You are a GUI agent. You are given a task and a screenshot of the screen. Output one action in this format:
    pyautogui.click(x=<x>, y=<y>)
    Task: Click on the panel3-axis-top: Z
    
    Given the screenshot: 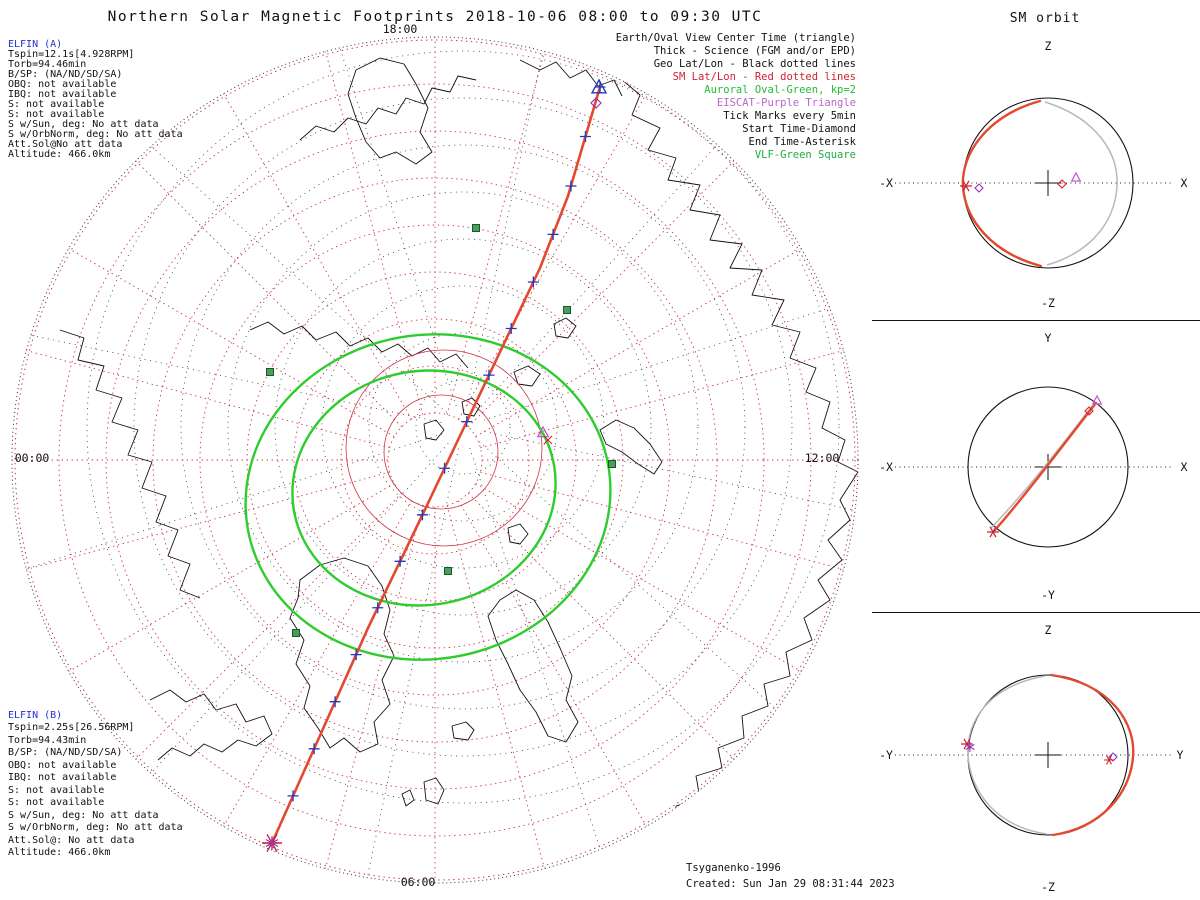 What is the action you would take?
    pyautogui.click(x=1048, y=630)
    